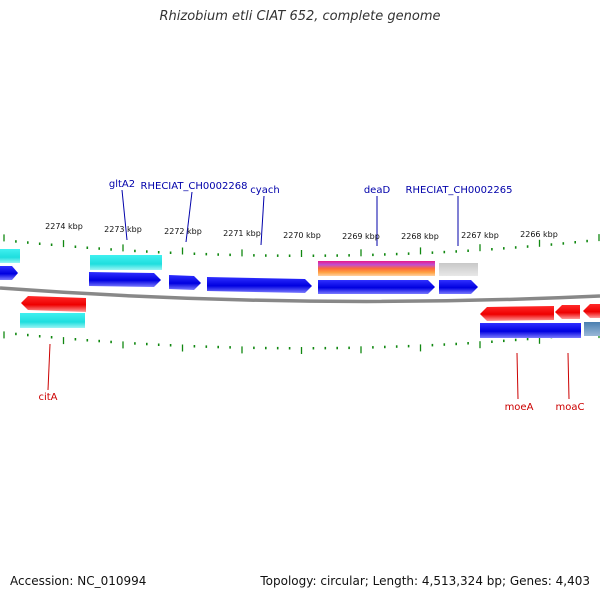 Image resolution: width=600 pixels, height=600 pixels. What do you see at coordinates (420, 236) in the screenshot?
I see `scale-label: 2268 kbp` at bounding box center [420, 236].